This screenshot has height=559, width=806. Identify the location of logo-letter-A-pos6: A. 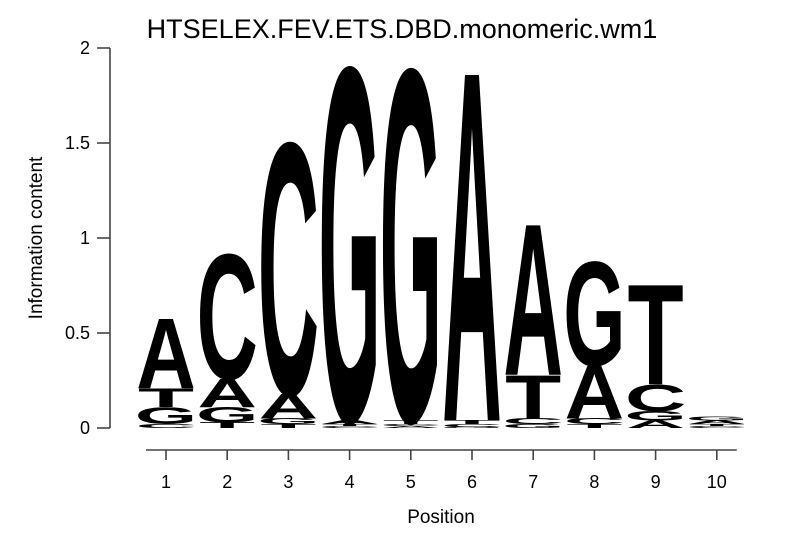
(471, 264).